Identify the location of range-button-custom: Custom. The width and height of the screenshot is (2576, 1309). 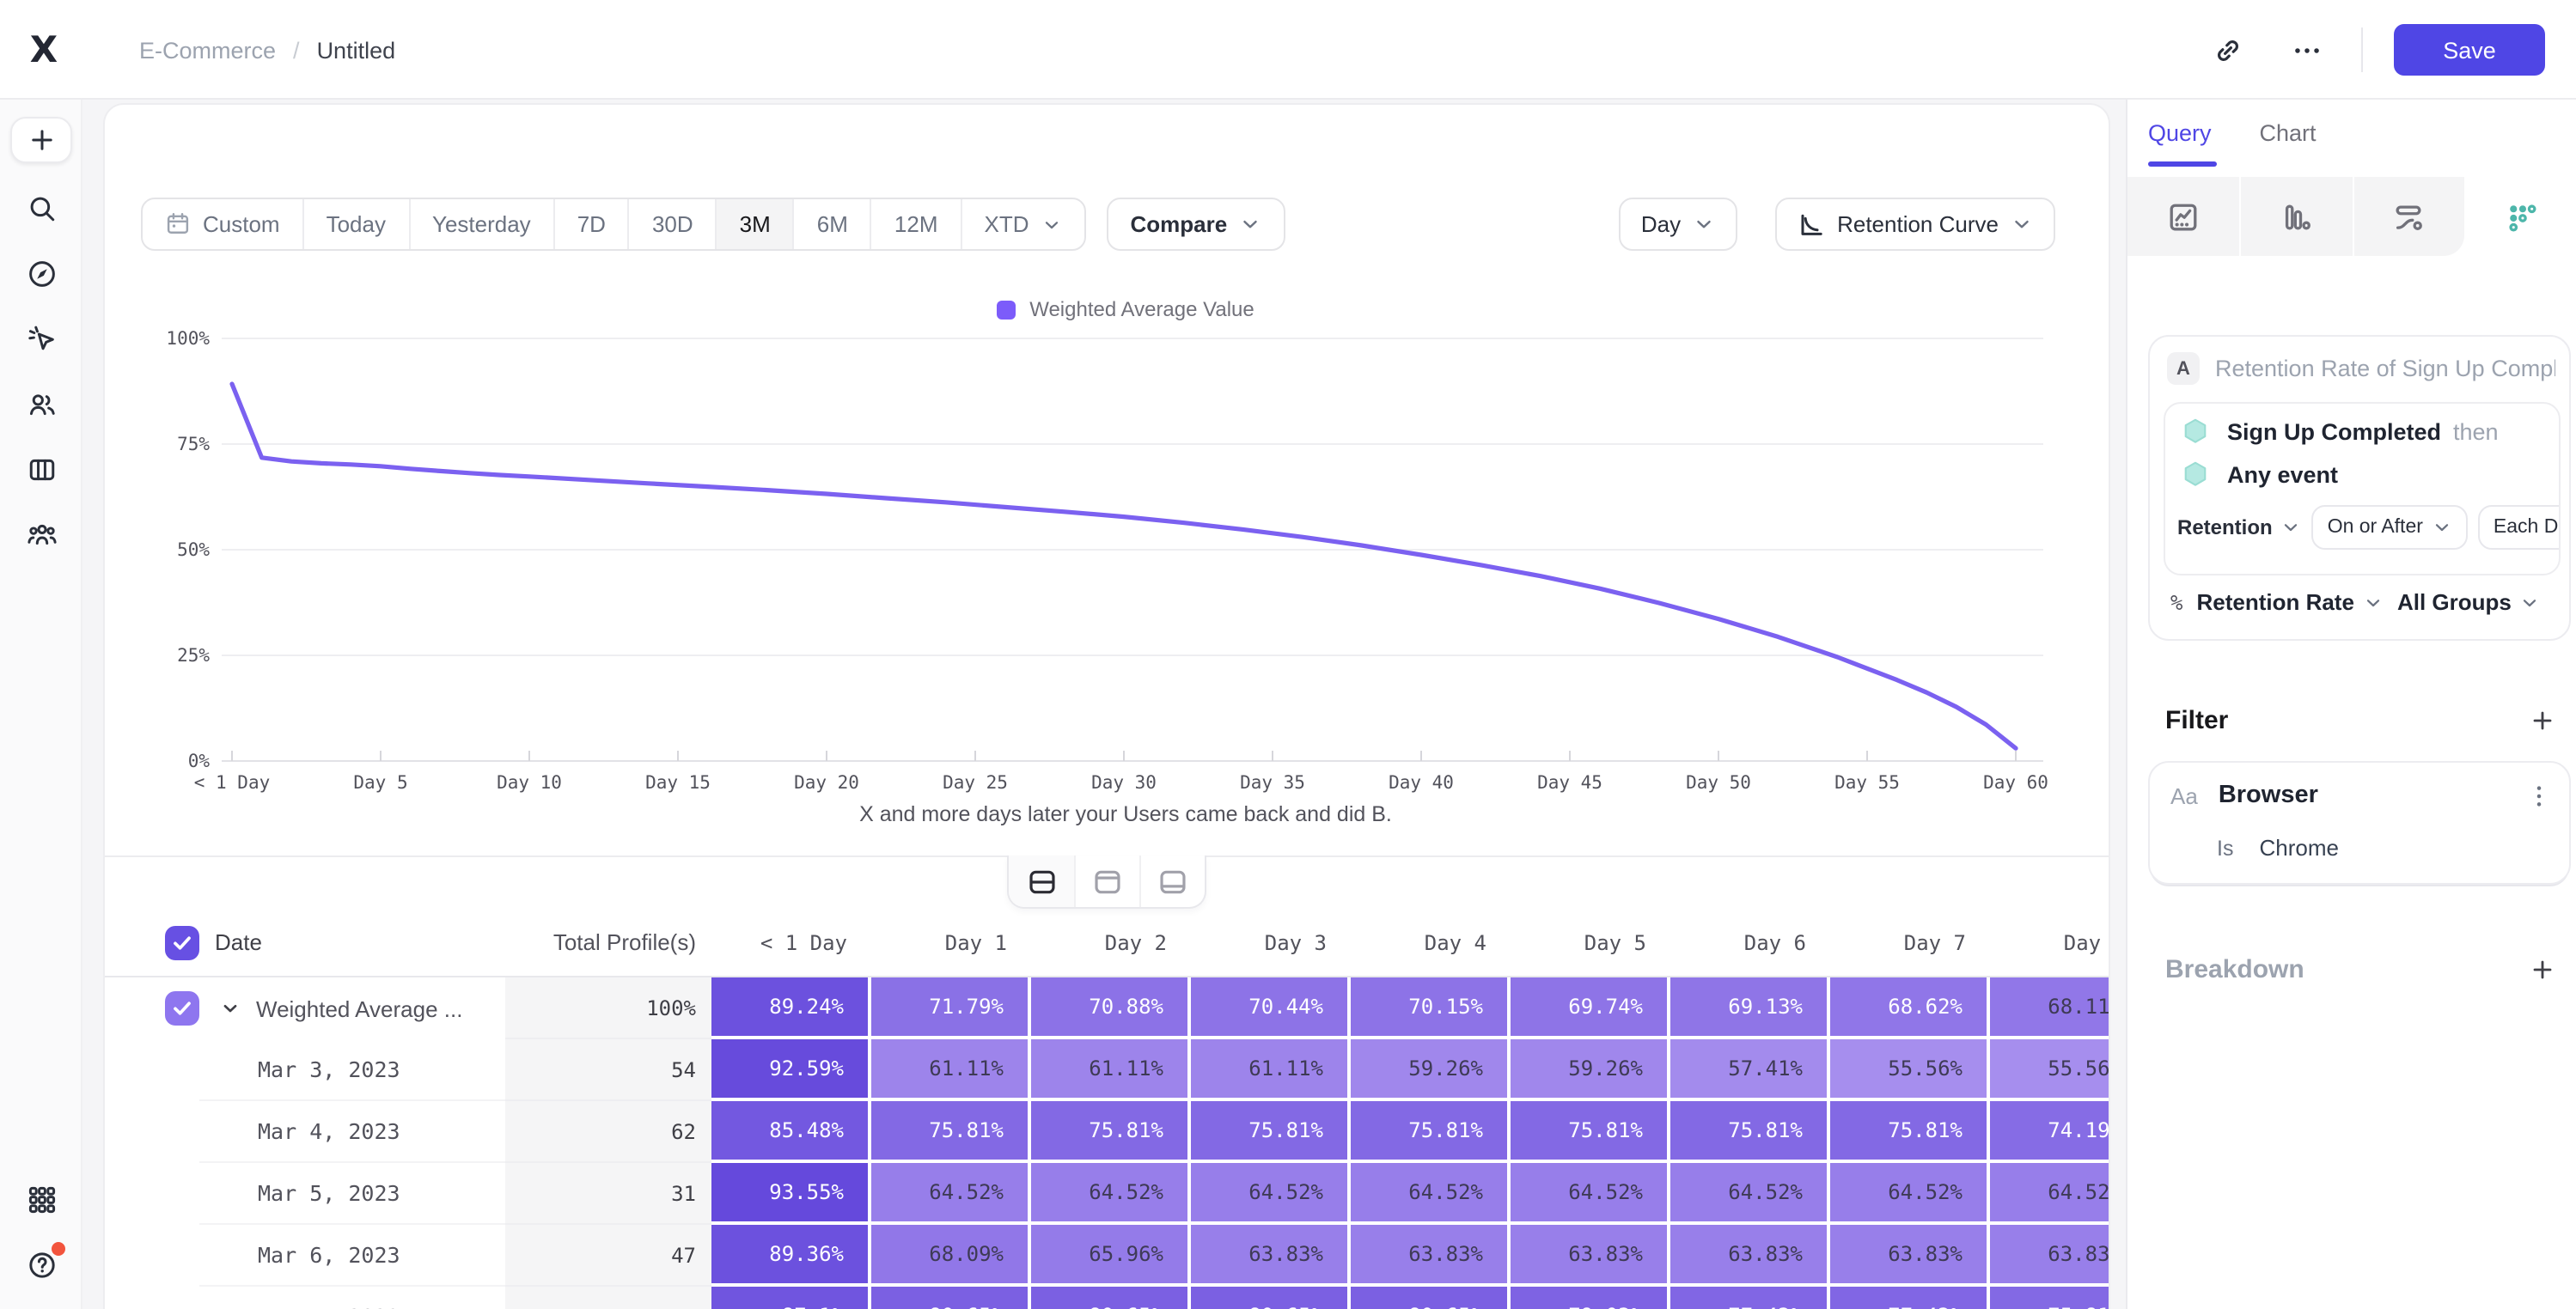
(223, 224).